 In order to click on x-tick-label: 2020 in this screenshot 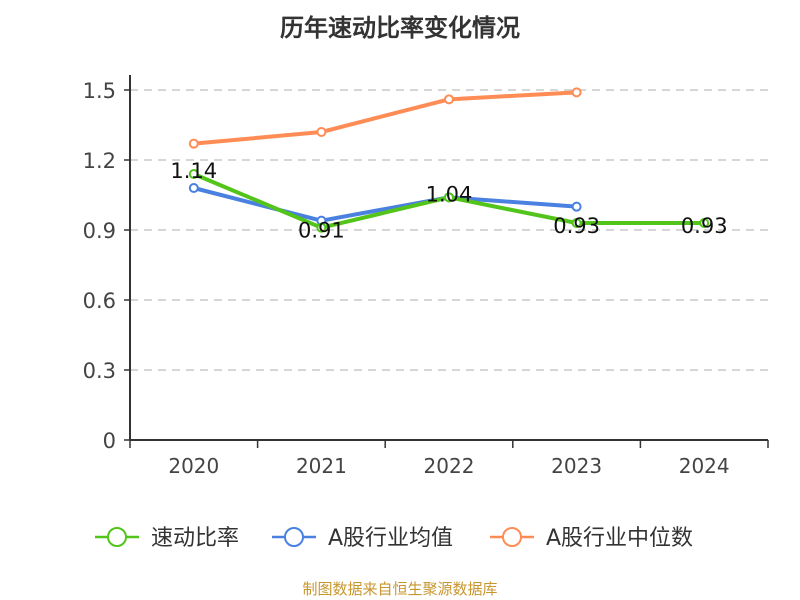, I will do `click(193, 466)`.